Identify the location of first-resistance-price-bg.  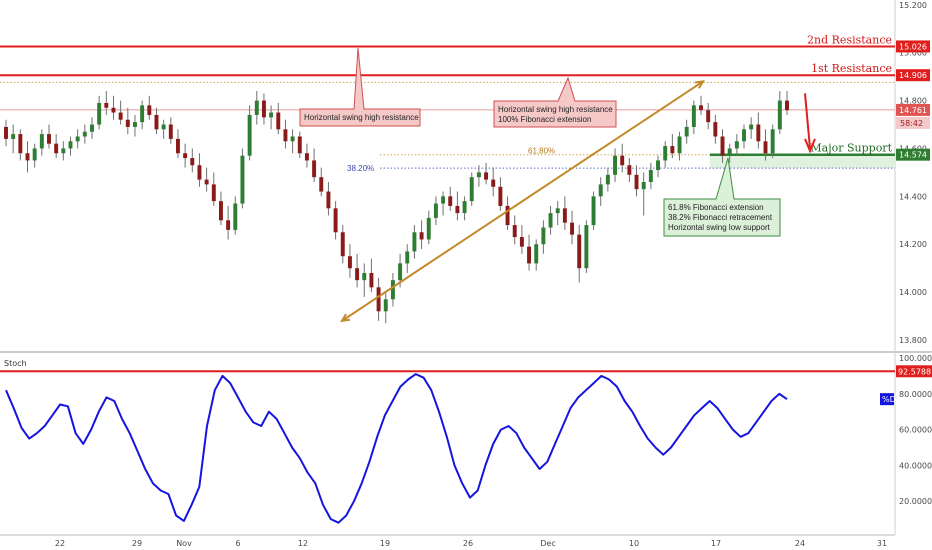
(913, 75).